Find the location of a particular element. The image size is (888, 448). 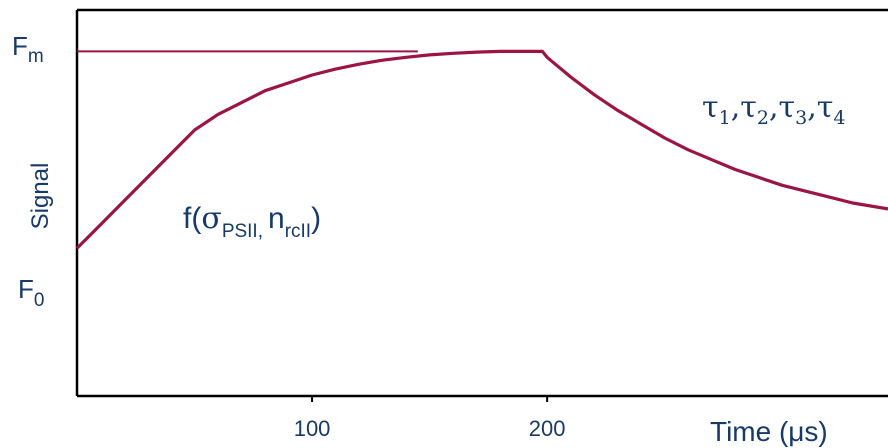

decay-sep-1: , is located at coordinates (736, 107).